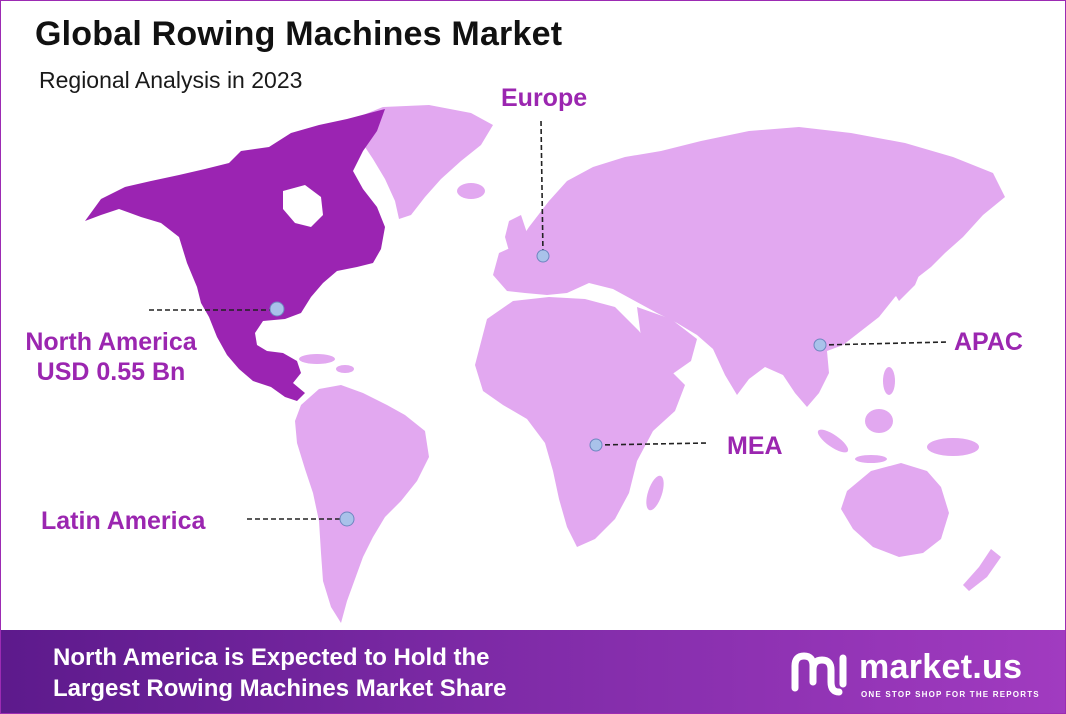 The width and height of the screenshot is (1066, 714). What do you see at coordinates (544, 98) in the screenshot?
I see `europe-label: Europe` at bounding box center [544, 98].